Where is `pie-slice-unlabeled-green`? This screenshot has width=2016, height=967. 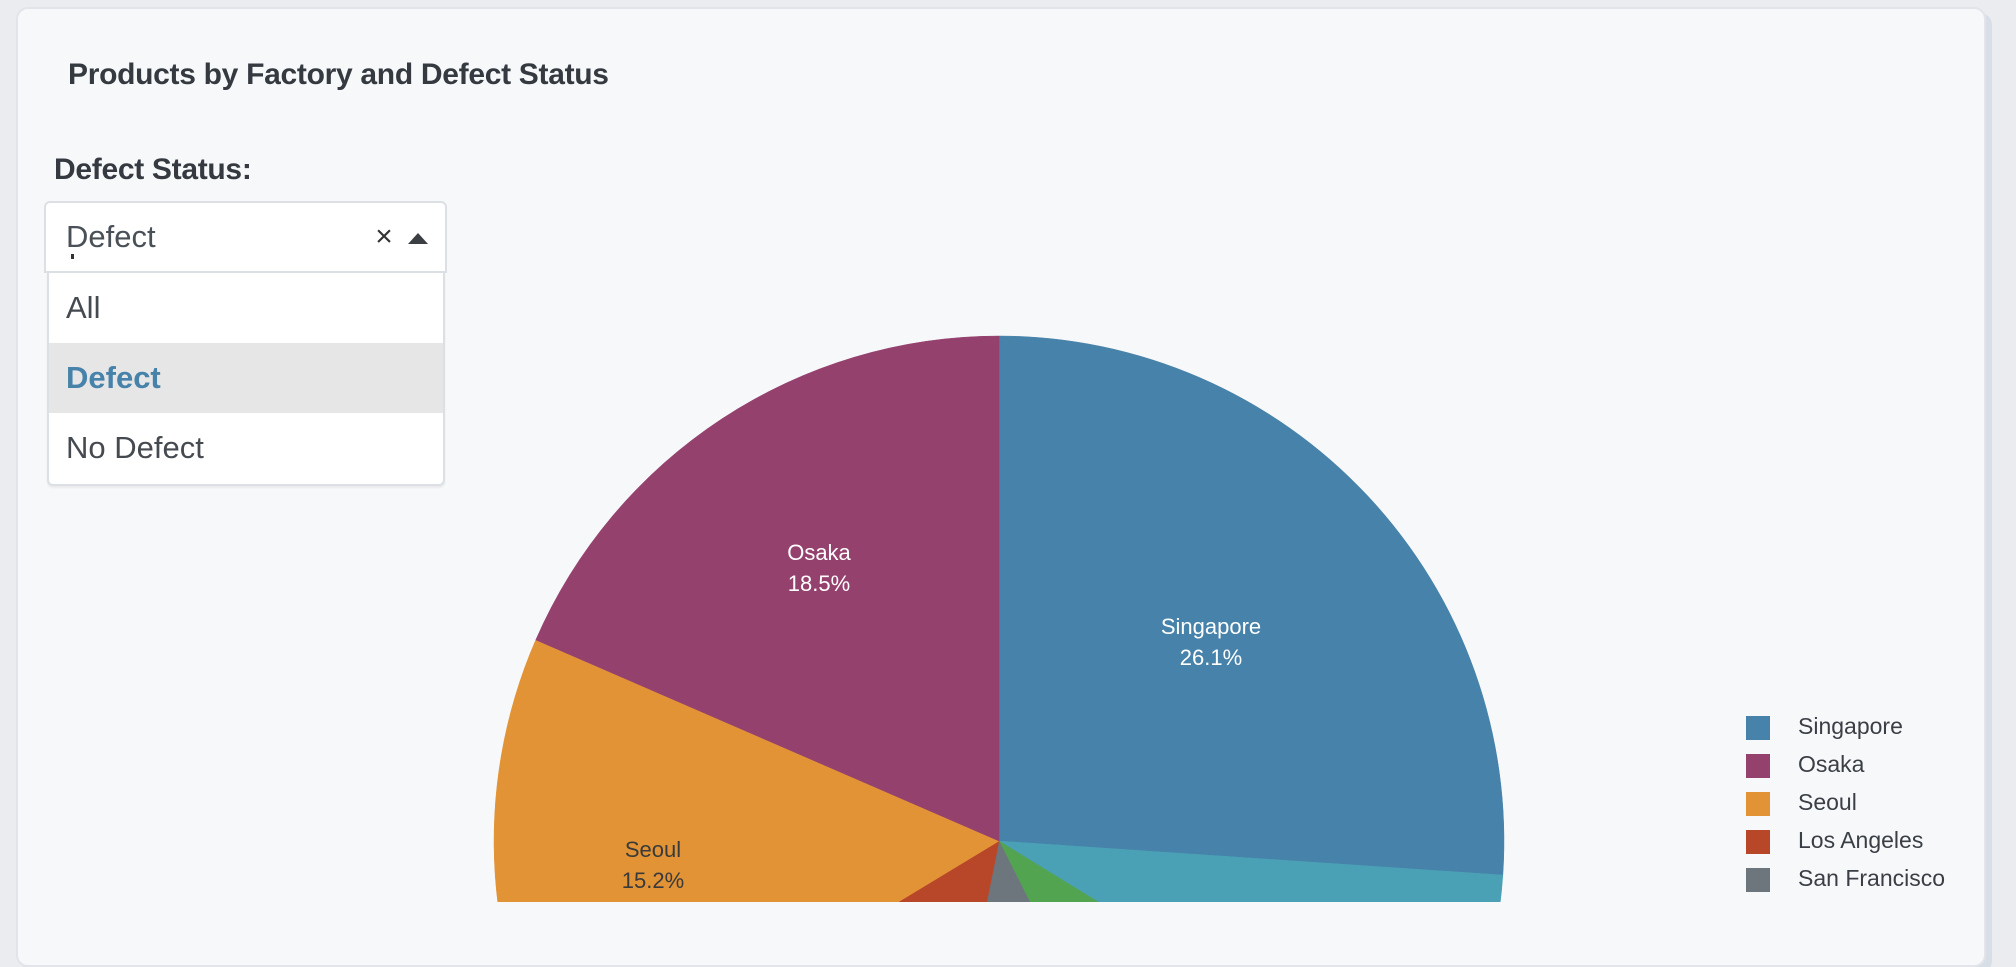 pie-slice-unlabeled-green is located at coordinates (1213, 871).